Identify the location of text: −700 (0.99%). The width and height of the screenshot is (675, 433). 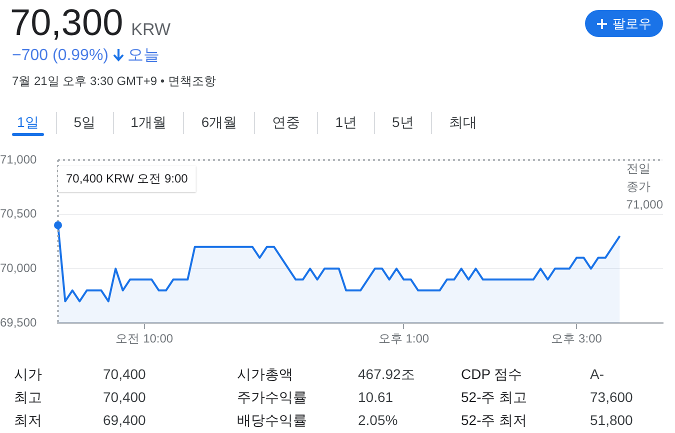
(60, 55).